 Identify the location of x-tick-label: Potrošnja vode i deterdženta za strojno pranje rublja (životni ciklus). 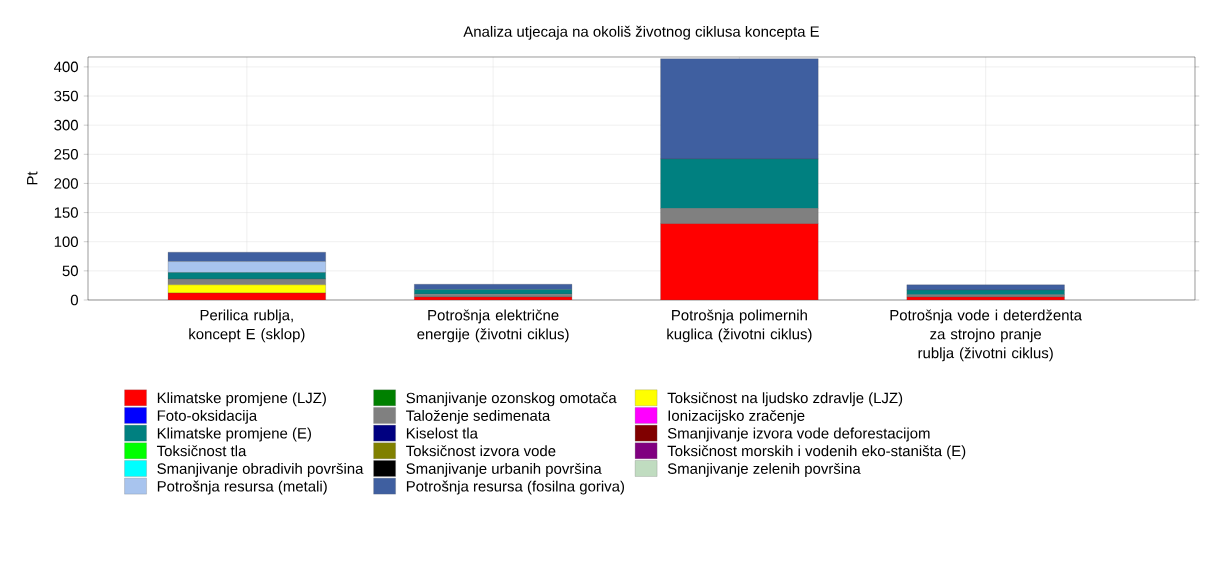
(986, 335).